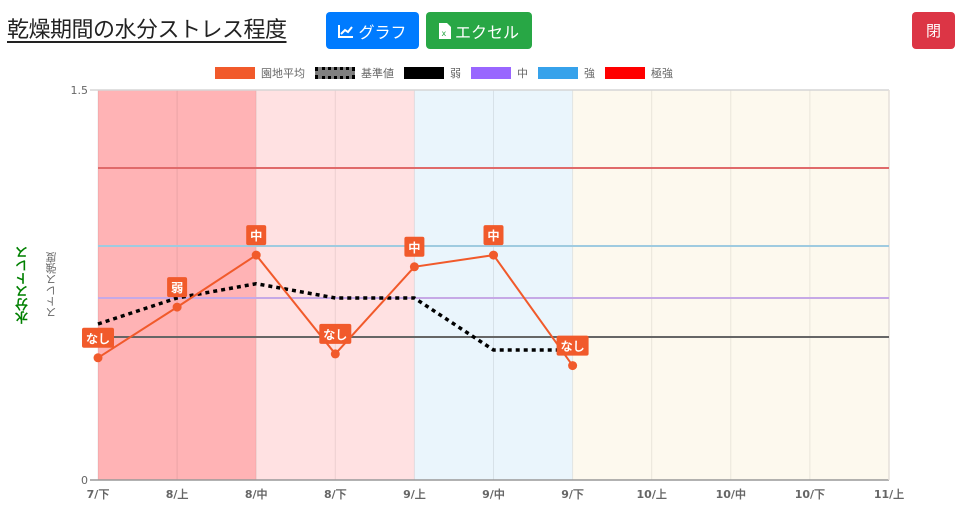 The height and width of the screenshot is (519, 966). What do you see at coordinates (522, 73) in the screenshot?
I see `legend-label: 中` at bounding box center [522, 73].